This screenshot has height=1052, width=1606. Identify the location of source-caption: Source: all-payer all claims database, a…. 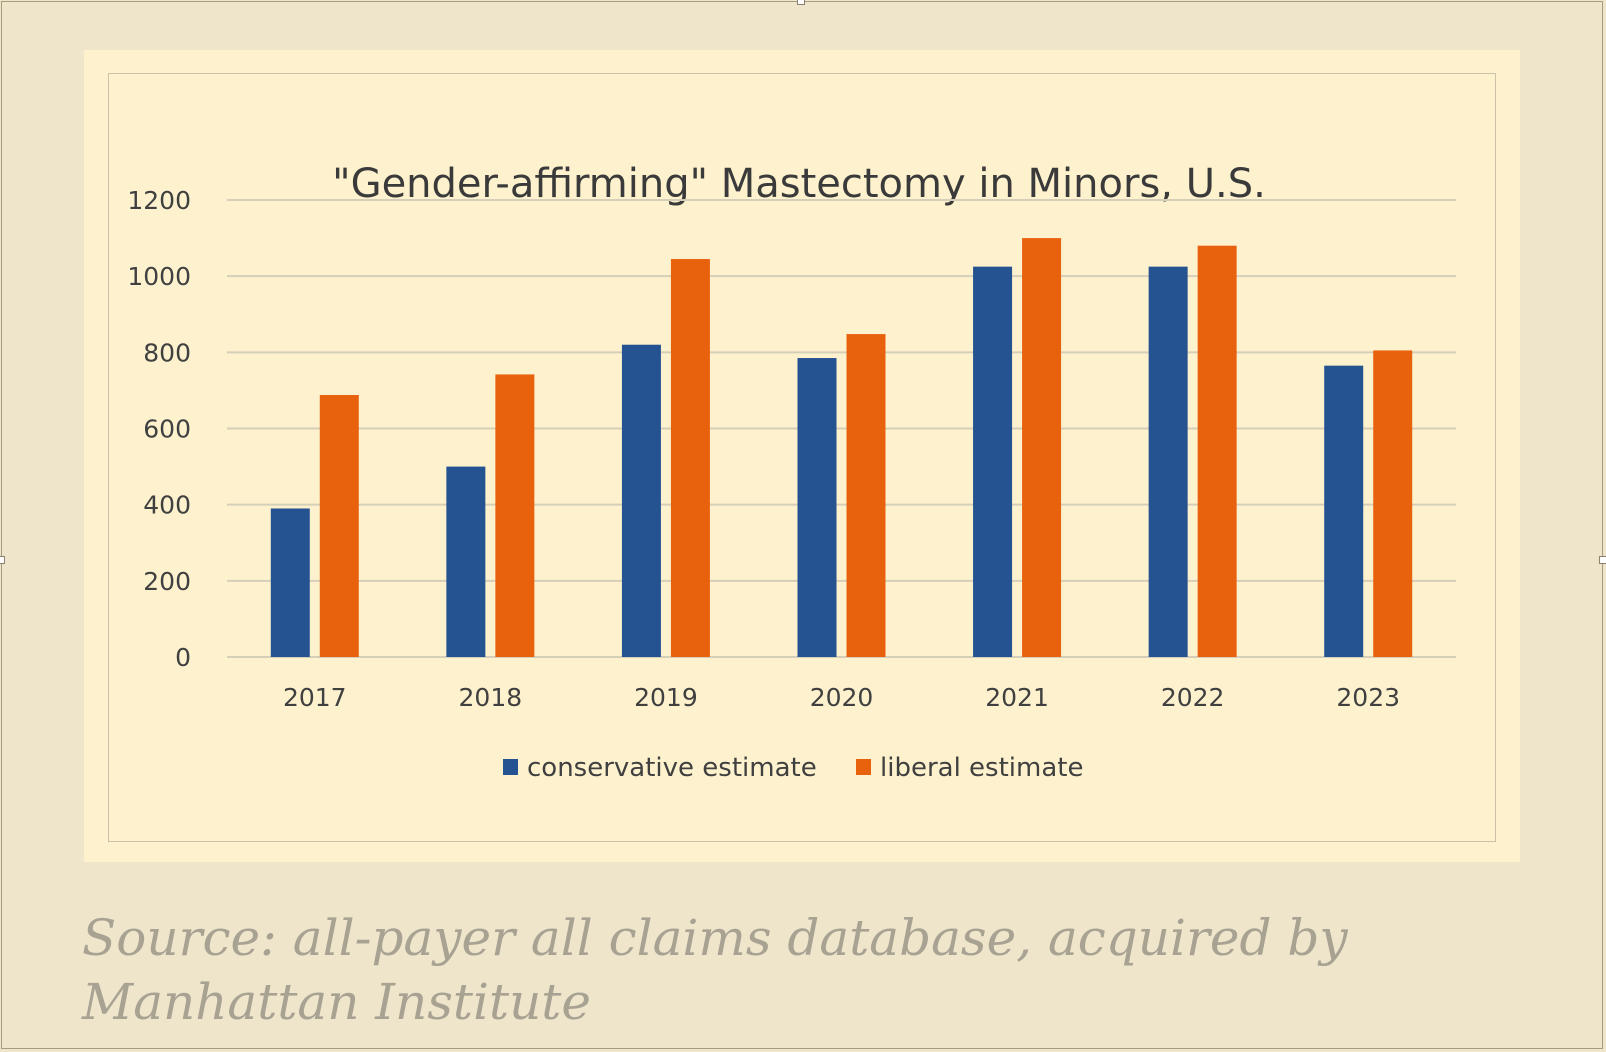
(715, 970).